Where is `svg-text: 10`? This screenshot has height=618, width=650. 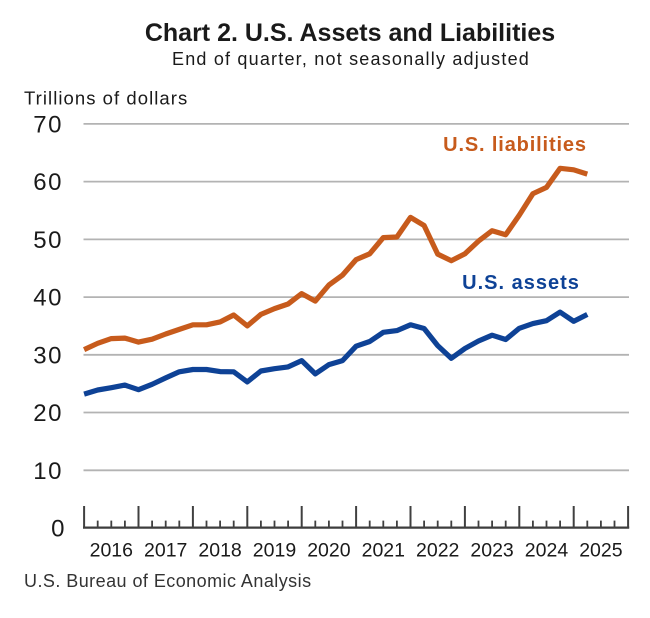
svg-text: 10 is located at coordinates (48, 471).